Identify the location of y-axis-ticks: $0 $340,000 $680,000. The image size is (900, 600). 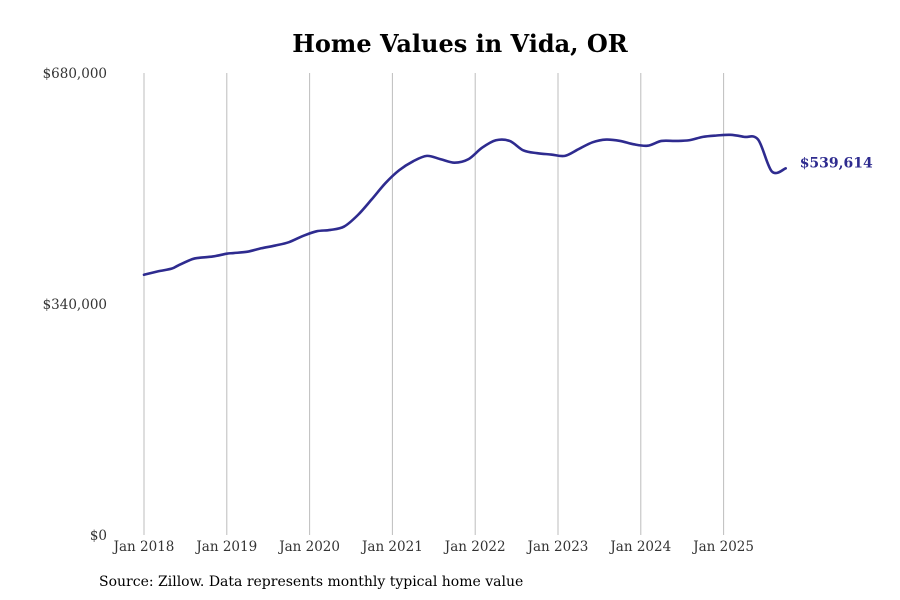
(75, 305).